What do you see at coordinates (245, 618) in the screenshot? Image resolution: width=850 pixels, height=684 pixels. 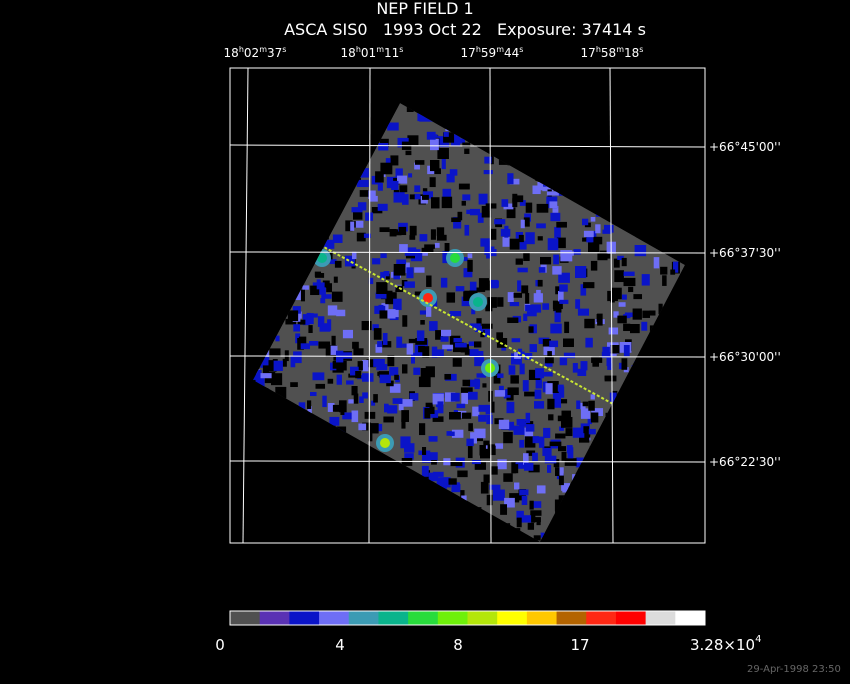 I see `colorbar-swatch` at bounding box center [245, 618].